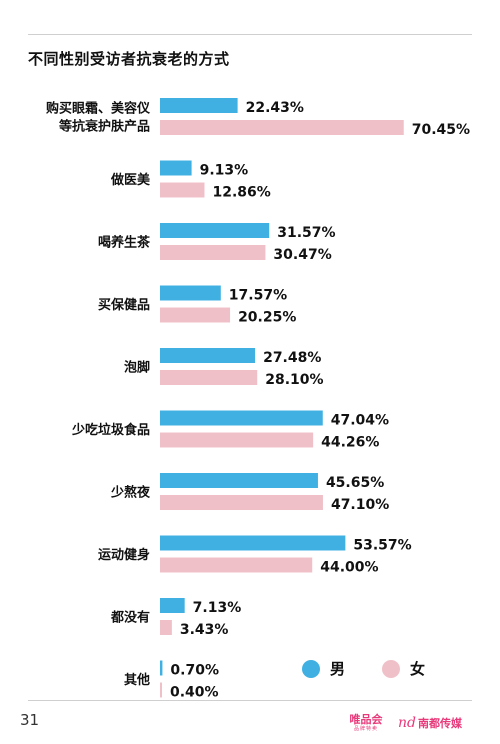  What do you see at coordinates (267, 318) in the screenshot?
I see `value-label-female: 20.25%` at bounding box center [267, 318].